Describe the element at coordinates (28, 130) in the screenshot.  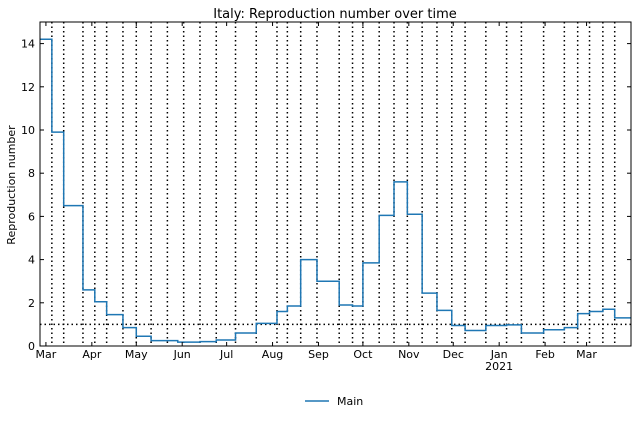
I see `y-tick-label: 10` at that location.